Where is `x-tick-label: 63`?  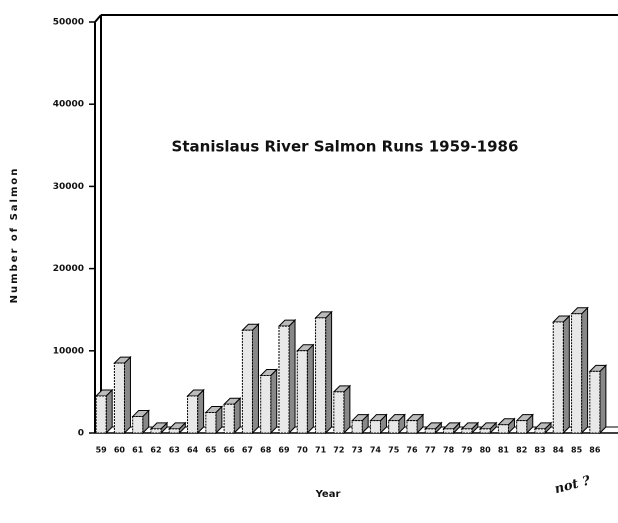 x-tick-label: 63 is located at coordinates (174, 450).